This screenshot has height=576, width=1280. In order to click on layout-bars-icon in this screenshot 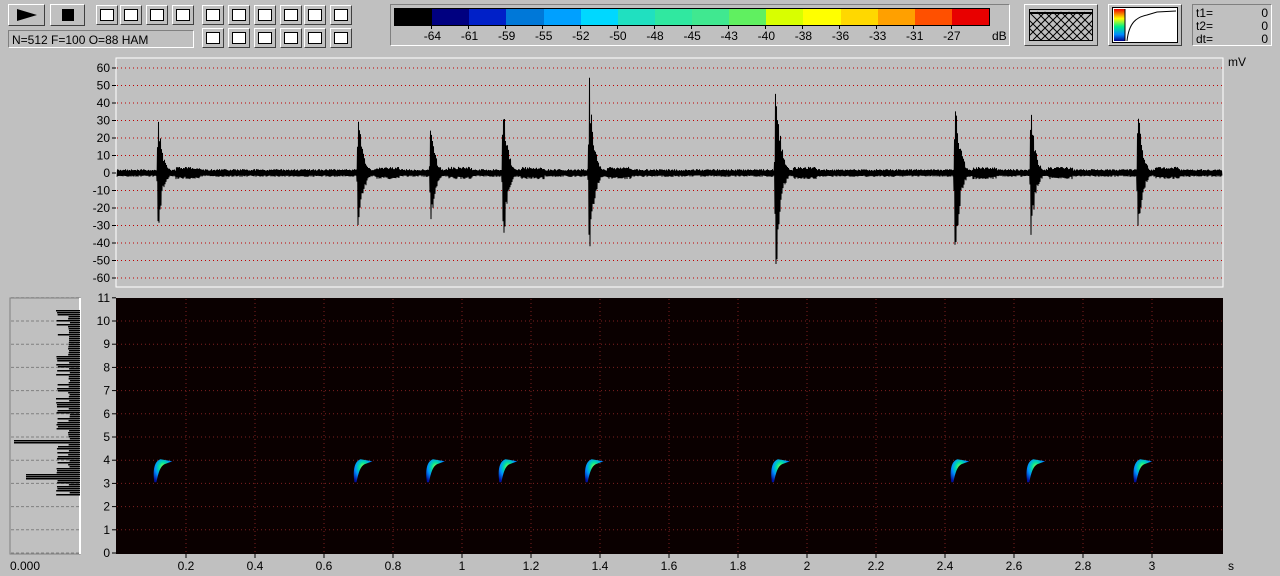, I will do `click(213, 38)`.